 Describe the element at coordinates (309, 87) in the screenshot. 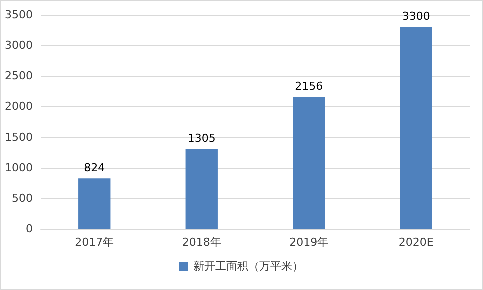

I see `data-label: 2156` at that location.